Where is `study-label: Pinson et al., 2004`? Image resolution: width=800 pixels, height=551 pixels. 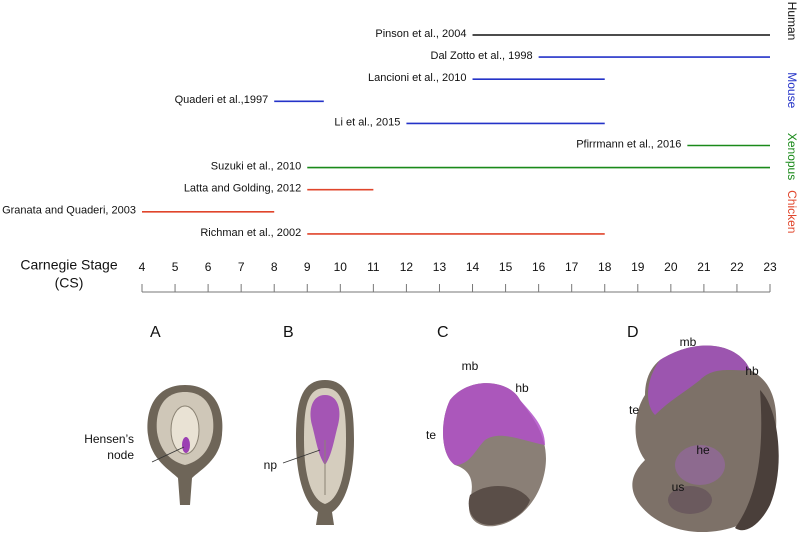 study-label: Pinson et al., 2004 is located at coordinates (420, 34).